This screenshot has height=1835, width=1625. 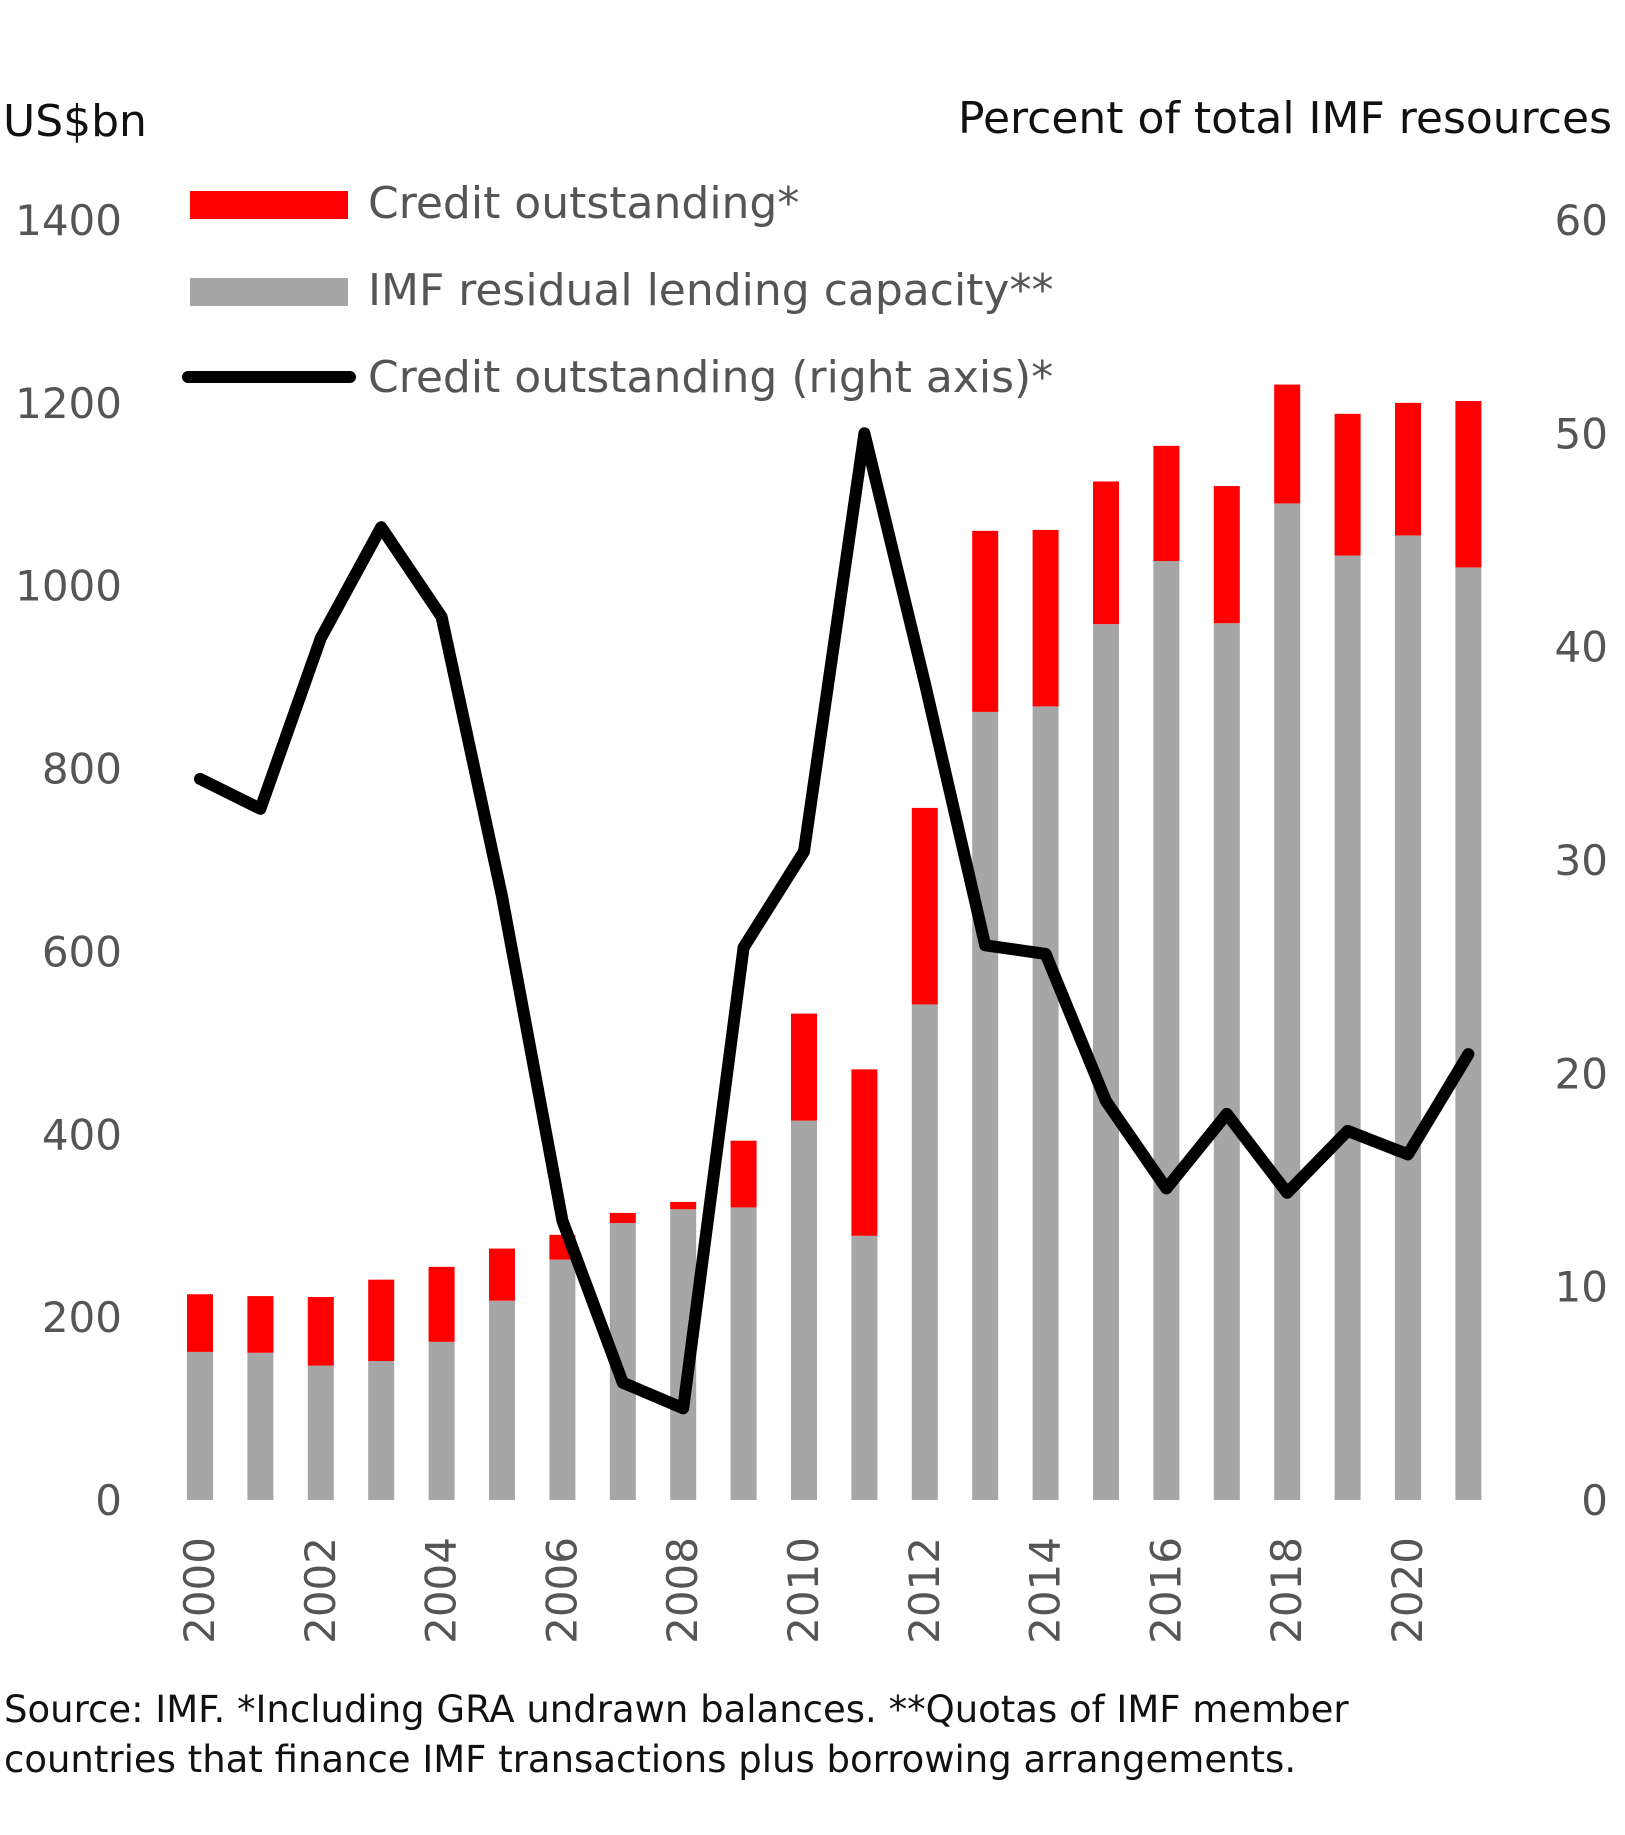 What do you see at coordinates (441, 1590) in the screenshot?
I see `x-tick-label: 2004` at bounding box center [441, 1590].